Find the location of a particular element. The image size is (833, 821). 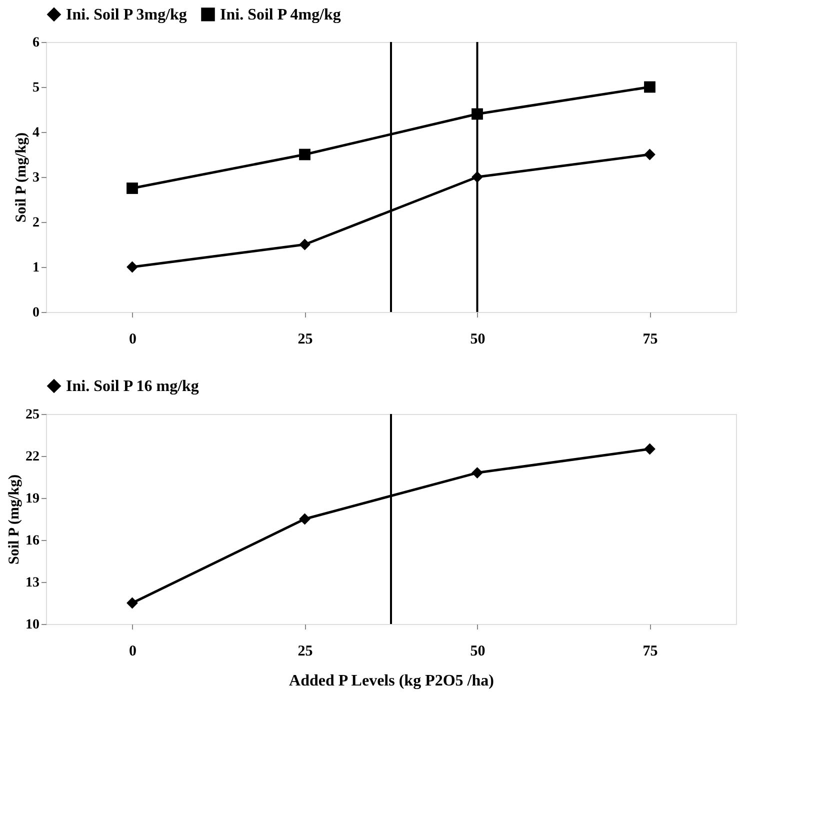

y-tick-label: 13 is located at coordinates (33, 583).